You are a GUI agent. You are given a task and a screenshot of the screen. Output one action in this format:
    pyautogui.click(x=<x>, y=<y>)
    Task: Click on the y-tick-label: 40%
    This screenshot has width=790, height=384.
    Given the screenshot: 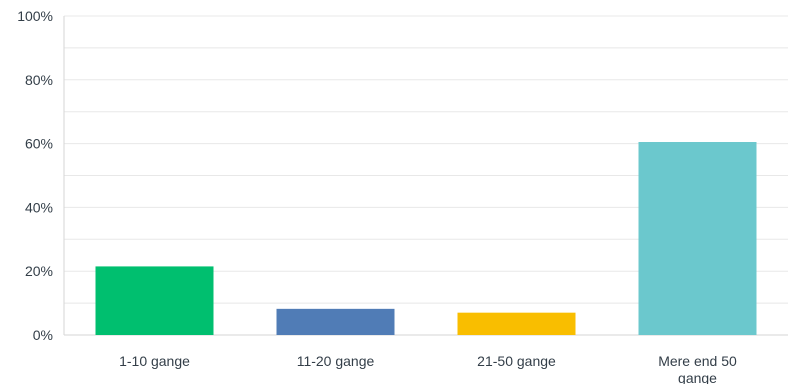 What is the action you would take?
    pyautogui.click(x=39, y=207)
    